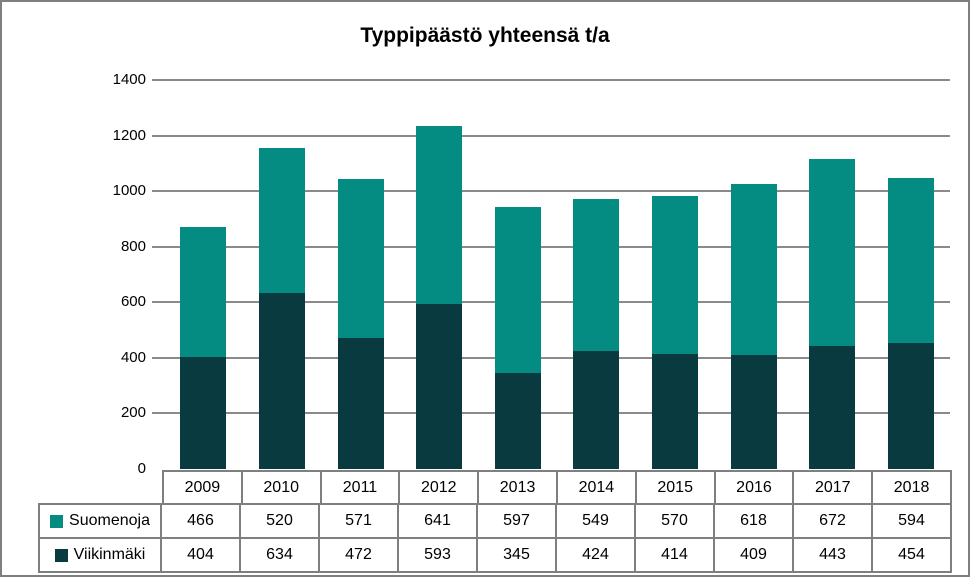 The height and width of the screenshot is (577, 970). What do you see at coordinates (282, 487) in the screenshot?
I see `year-header-cell: 2010` at bounding box center [282, 487].